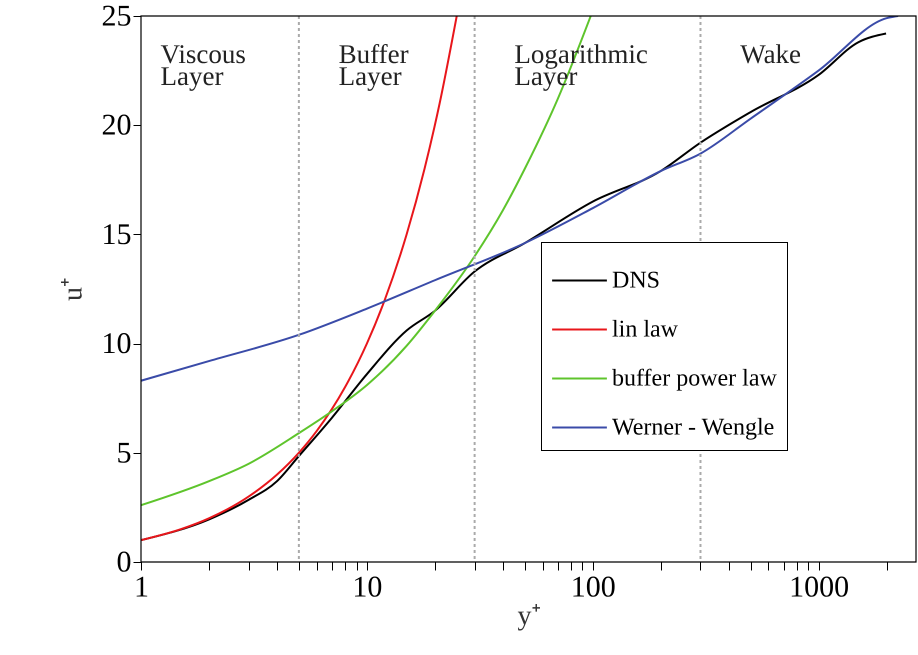  I want to click on x-tick-label: 1, so click(141, 587).